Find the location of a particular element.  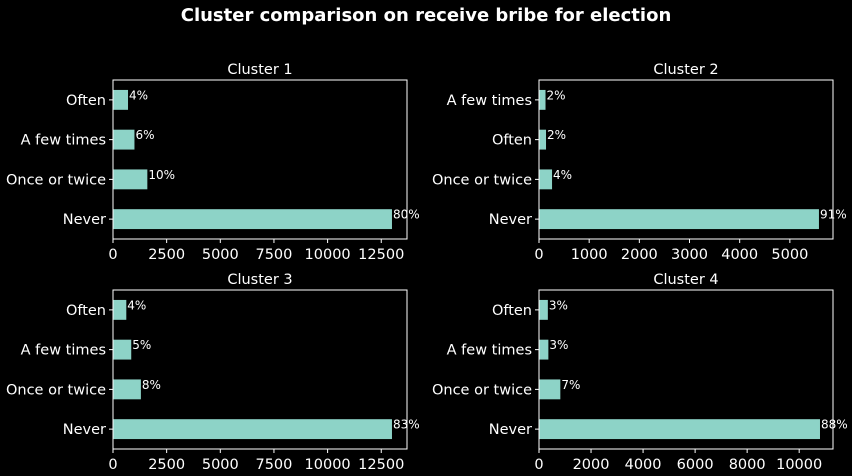

x-tick-label: 6000 is located at coordinates (695, 465).